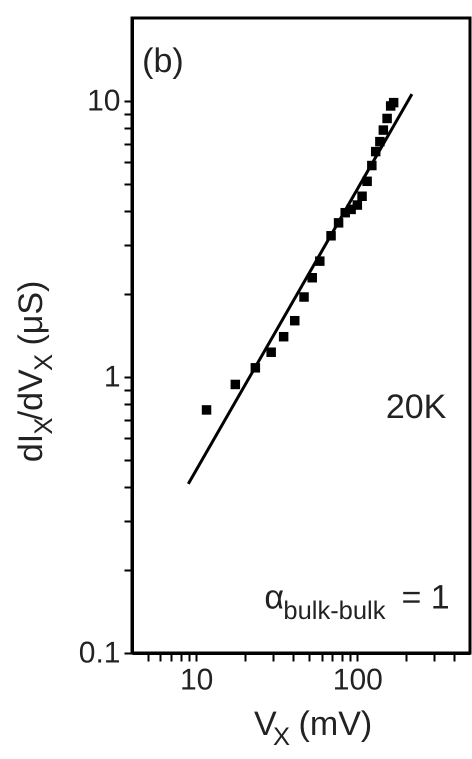 Image resolution: width=472 pixels, height=759 pixels. Describe the element at coordinates (357, 680) in the screenshot. I see `x-tick-label: 100` at that location.